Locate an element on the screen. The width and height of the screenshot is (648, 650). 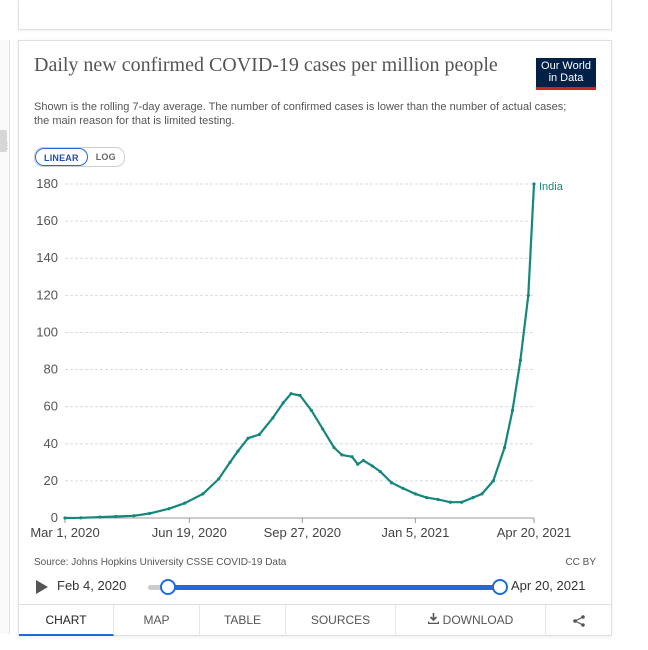
x-tick-label: Jun 19, 2020 is located at coordinates (189, 532).